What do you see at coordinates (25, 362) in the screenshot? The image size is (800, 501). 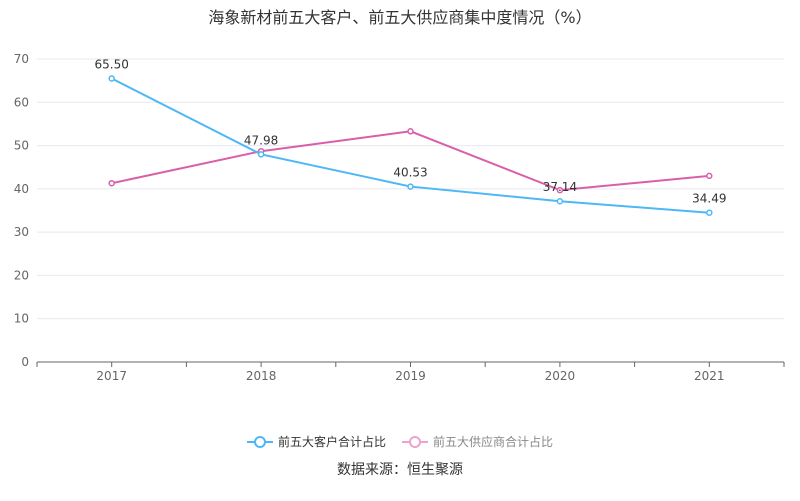 I see `y-tick-label: 0` at bounding box center [25, 362].